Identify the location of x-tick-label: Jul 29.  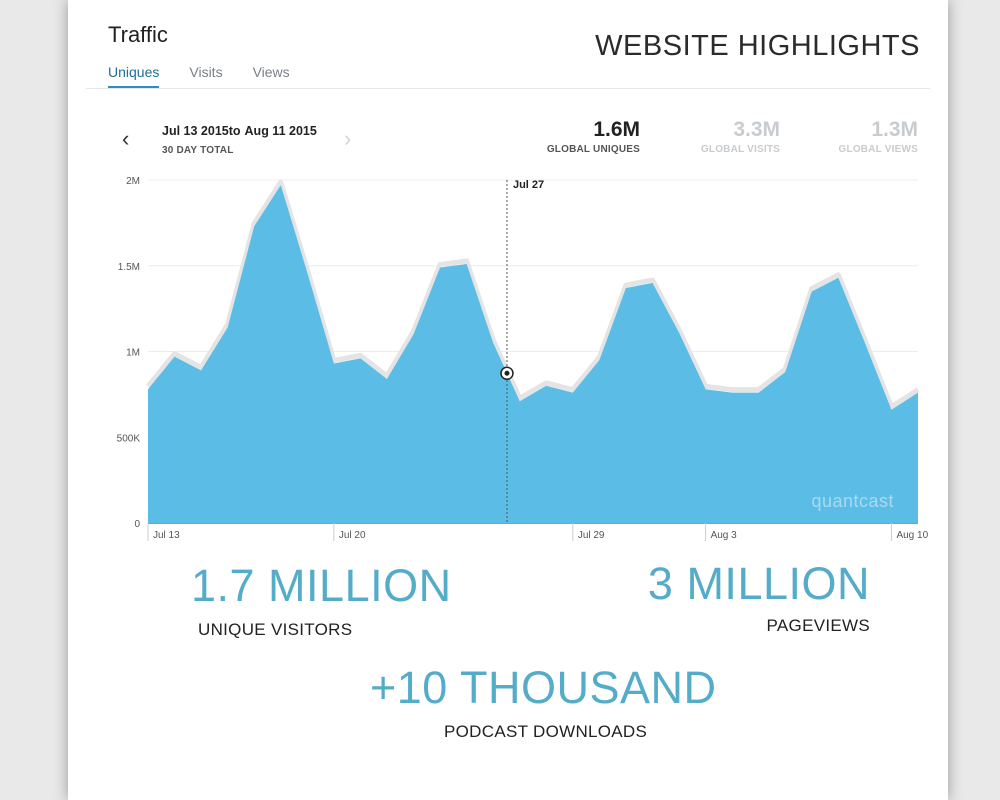
(591, 535).